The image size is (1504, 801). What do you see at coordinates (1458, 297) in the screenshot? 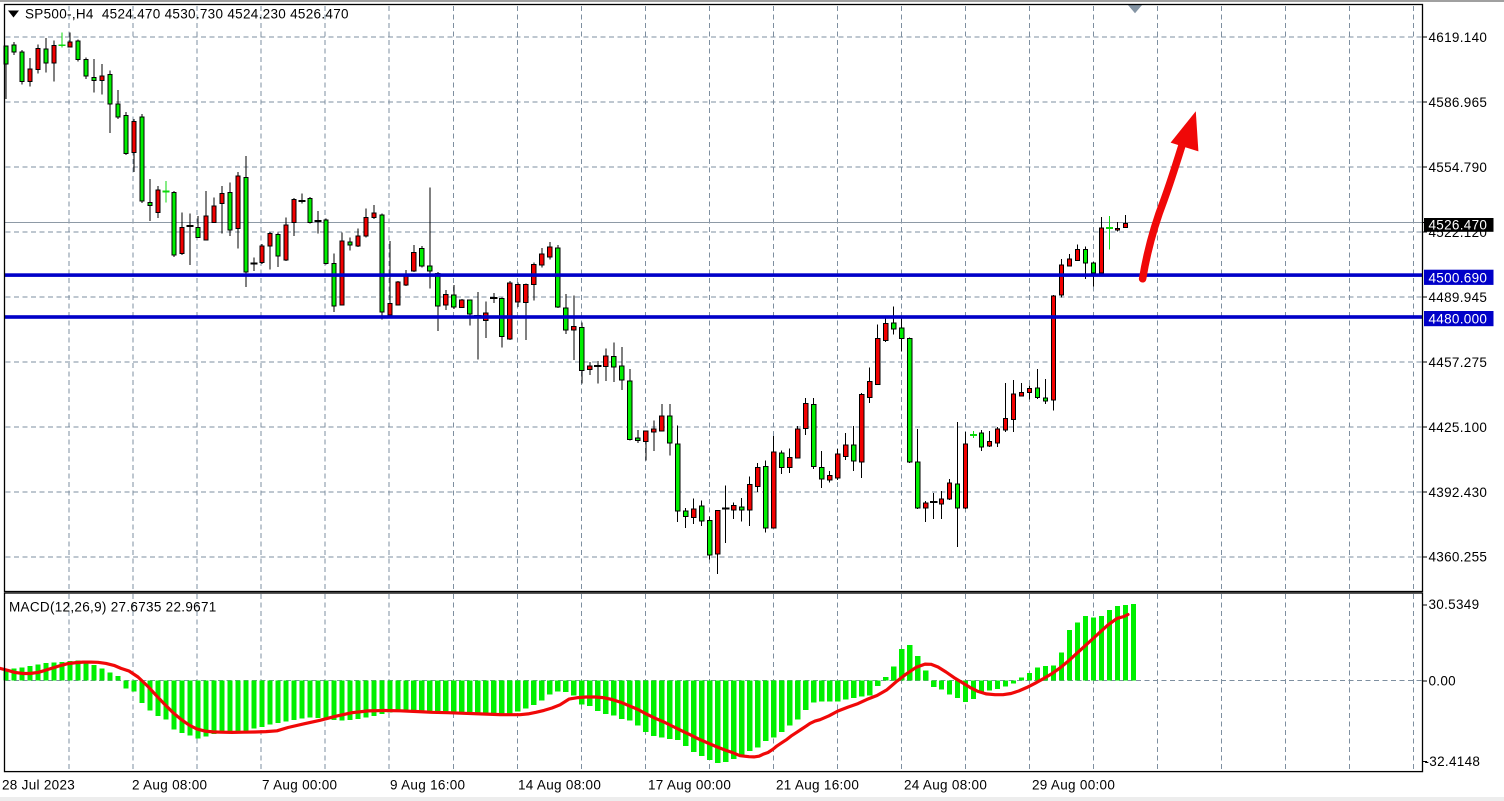
I see `svg-text: 4489.945` at bounding box center [1458, 297].